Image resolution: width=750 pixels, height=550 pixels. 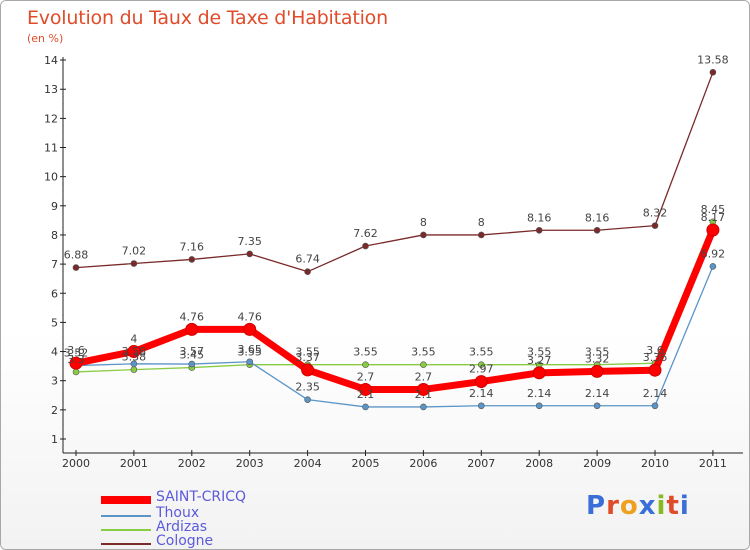 I want to click on y-tick-label: 14, so click(x=51, y=60).